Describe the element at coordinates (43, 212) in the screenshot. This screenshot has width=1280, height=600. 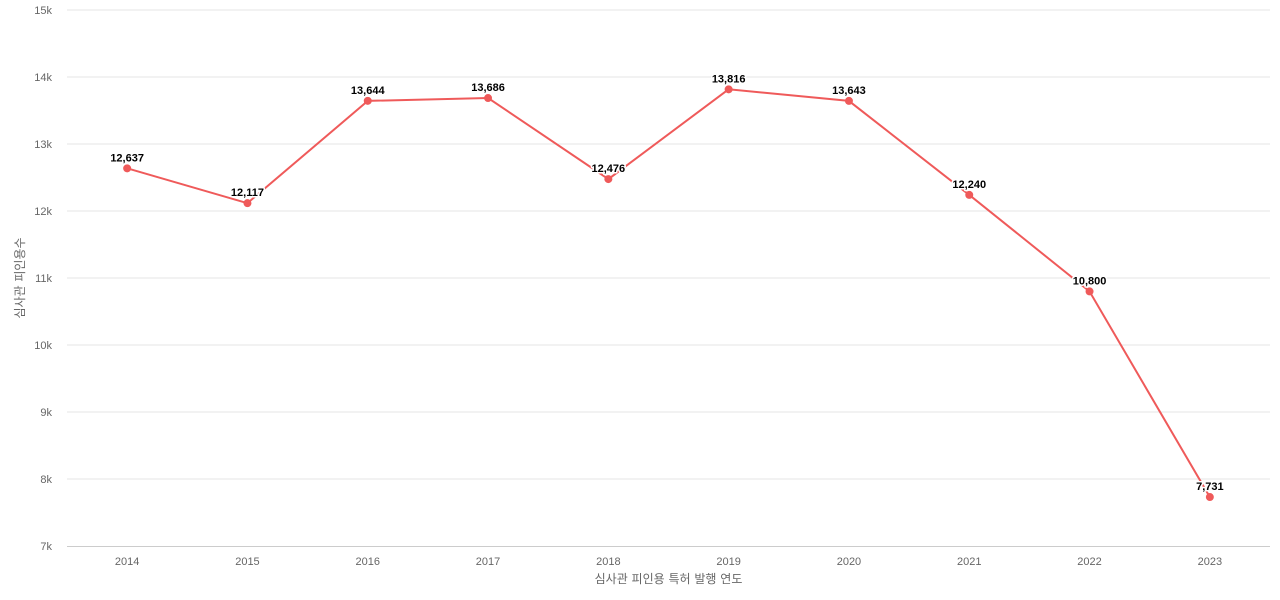
I see `y-tick-label: 12k` at that location.